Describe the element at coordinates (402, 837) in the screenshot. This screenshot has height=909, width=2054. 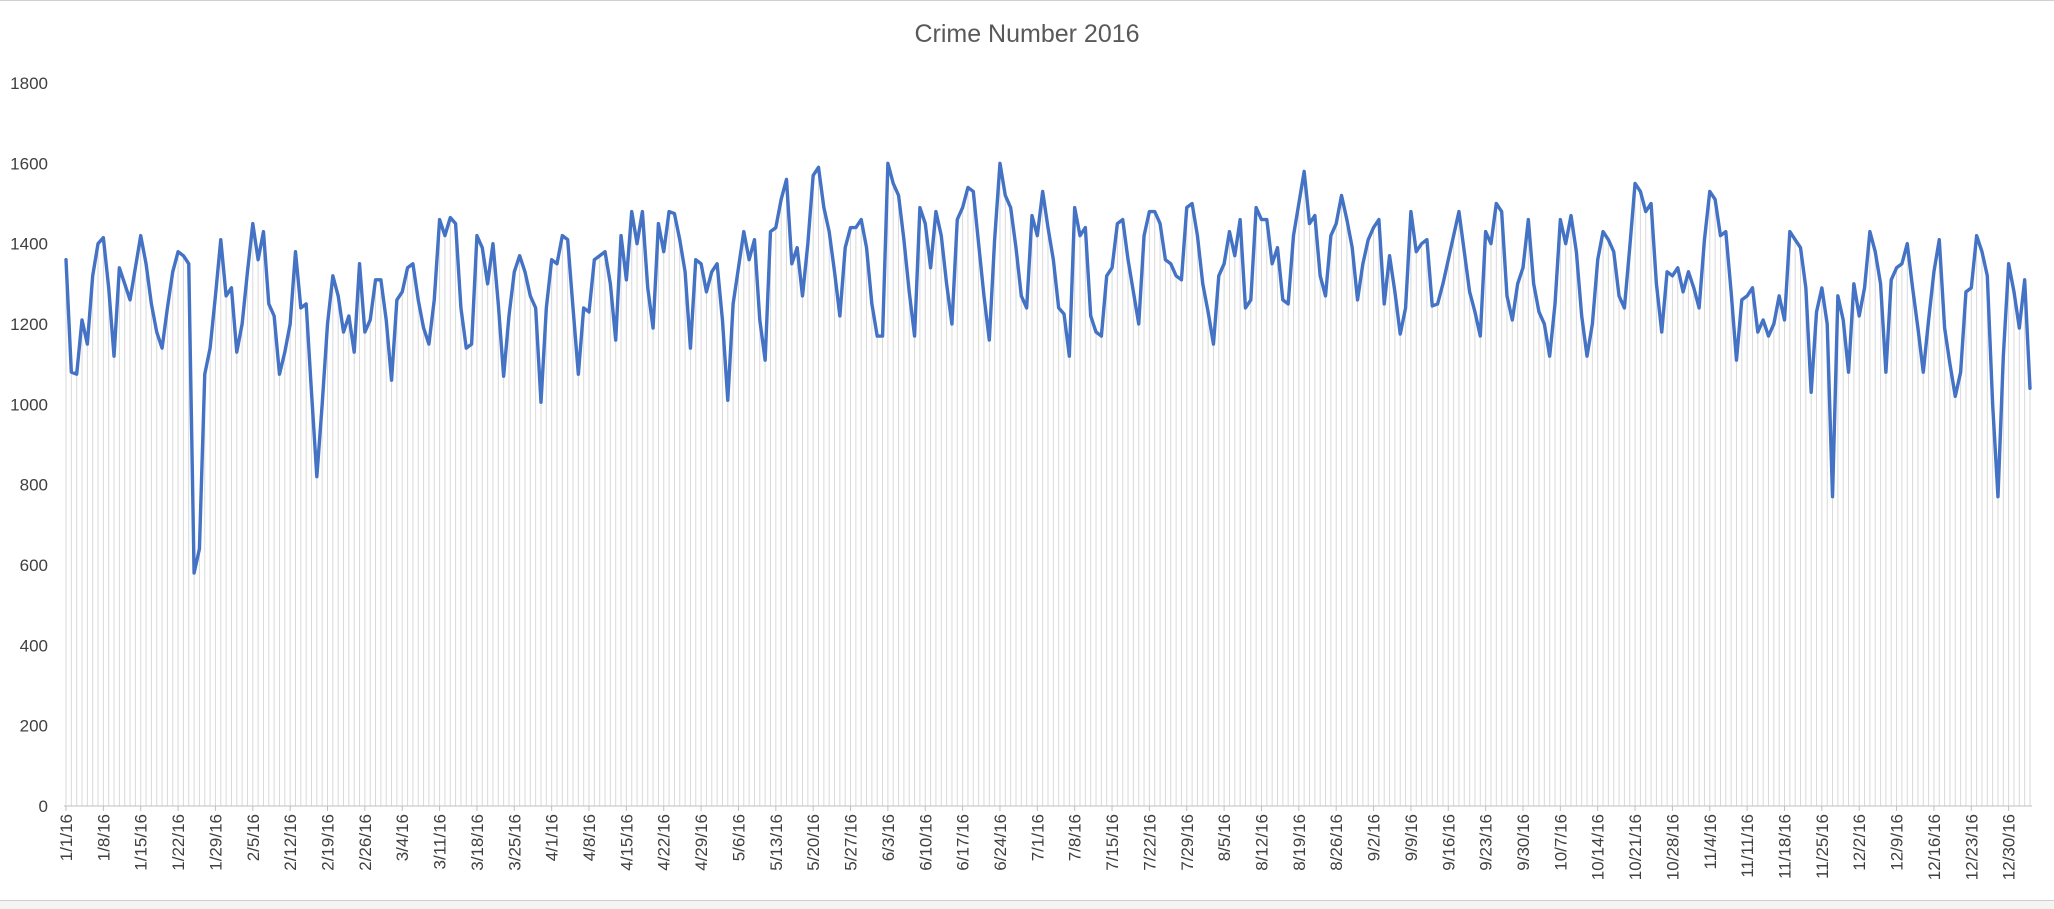
I see `x-tick-label: 3/4/16` at that location.